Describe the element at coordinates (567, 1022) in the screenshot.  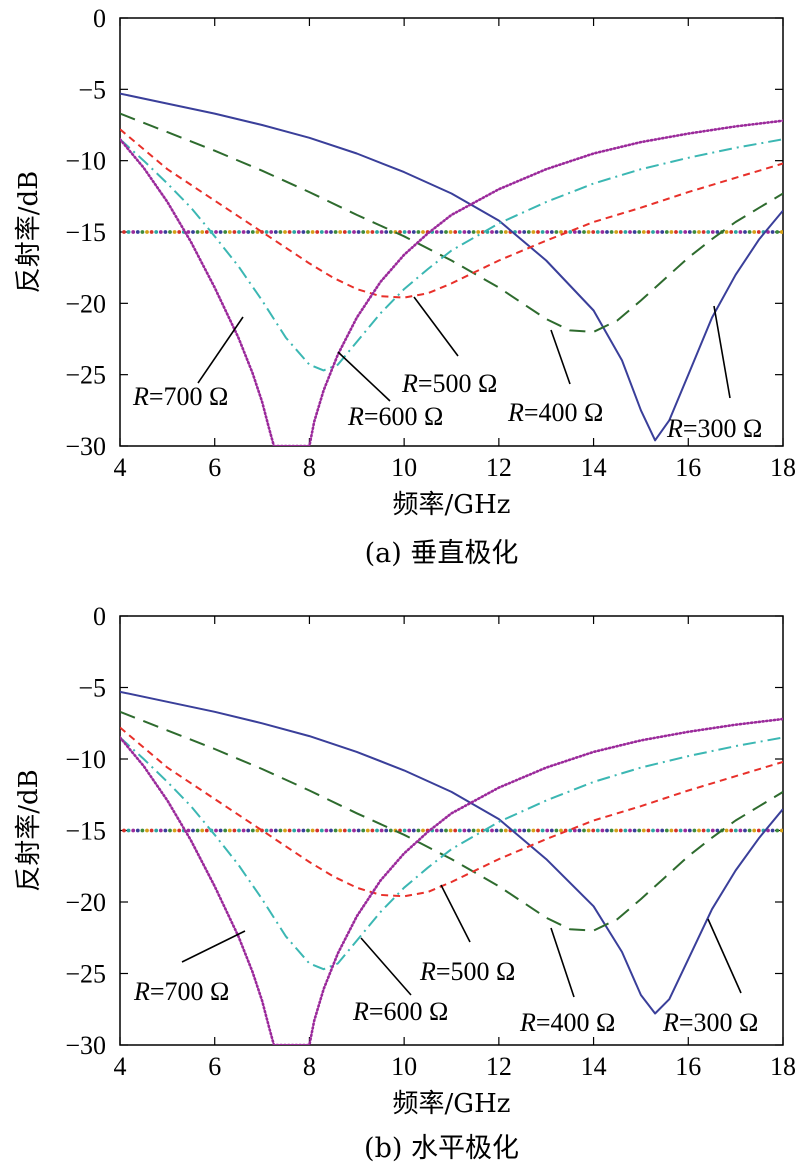
I see `series-annotation: R=400 Ω` at that location.